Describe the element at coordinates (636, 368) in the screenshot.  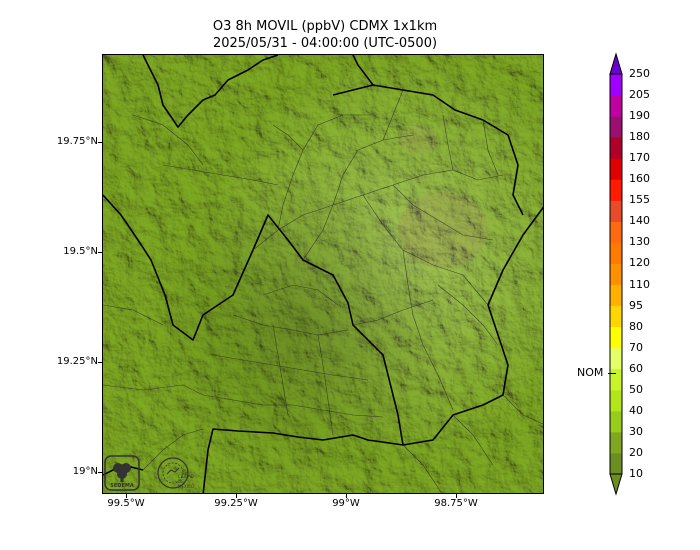
I see `colorbar-tick-label: 60` at that location.